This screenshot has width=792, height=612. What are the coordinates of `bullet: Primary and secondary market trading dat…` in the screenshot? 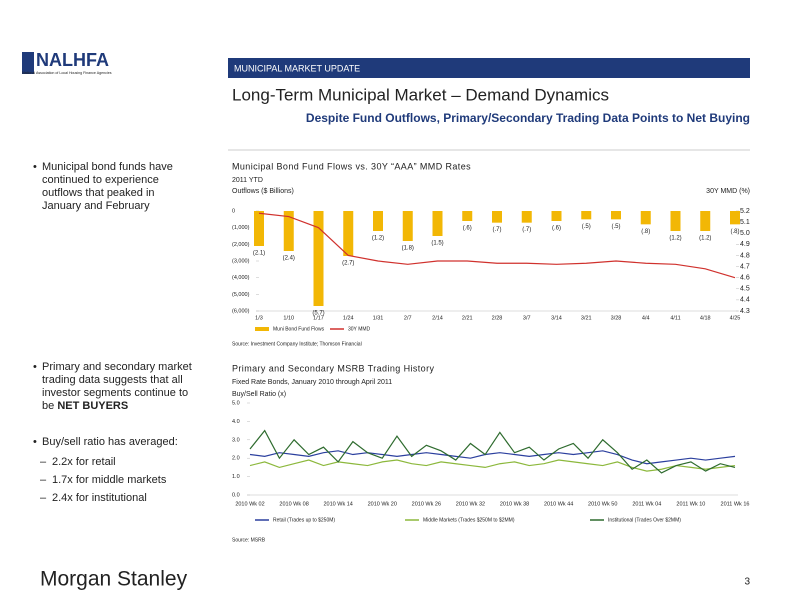 It's located at (117, 387).